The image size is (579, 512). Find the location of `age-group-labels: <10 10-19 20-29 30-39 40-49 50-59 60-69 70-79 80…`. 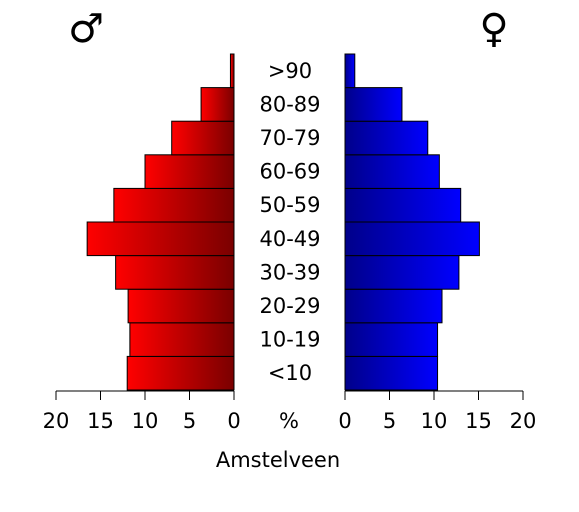

age-group-labels: <10 10-19 20-29 30-39 40-49 50-59 60-69 70-79 80… is located at coordinates (289, 222).